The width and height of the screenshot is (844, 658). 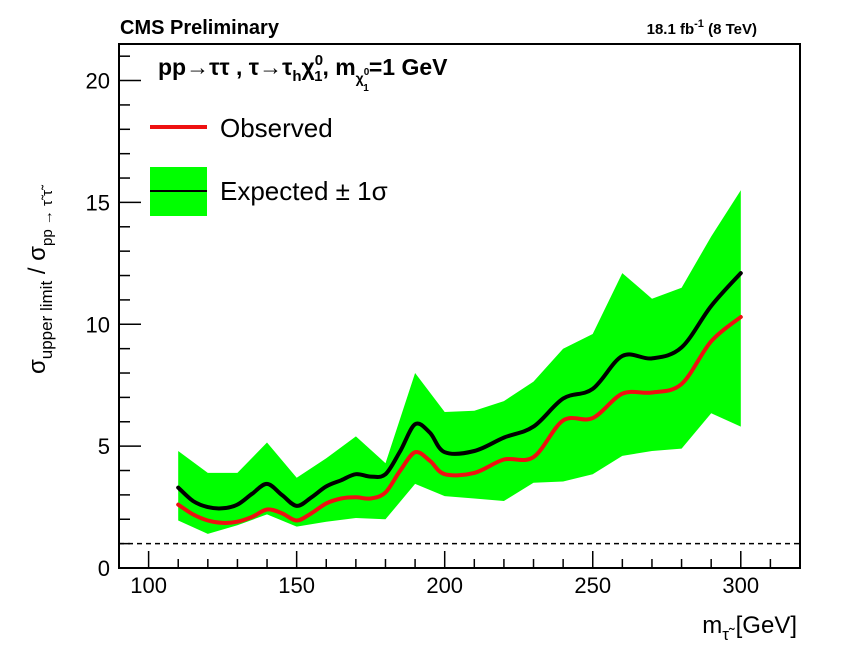 I want to click on y-tick-label: 15, so click(x=98, y=202).